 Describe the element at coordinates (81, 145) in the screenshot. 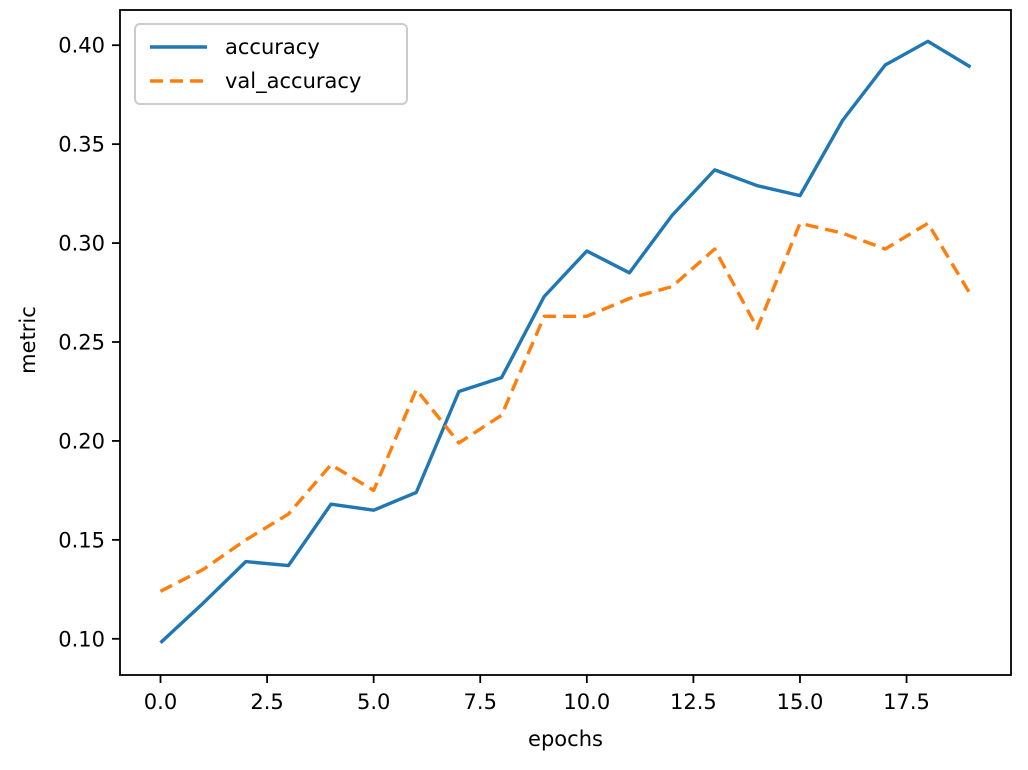

I see `y-tick-label: 0.35` at that location.